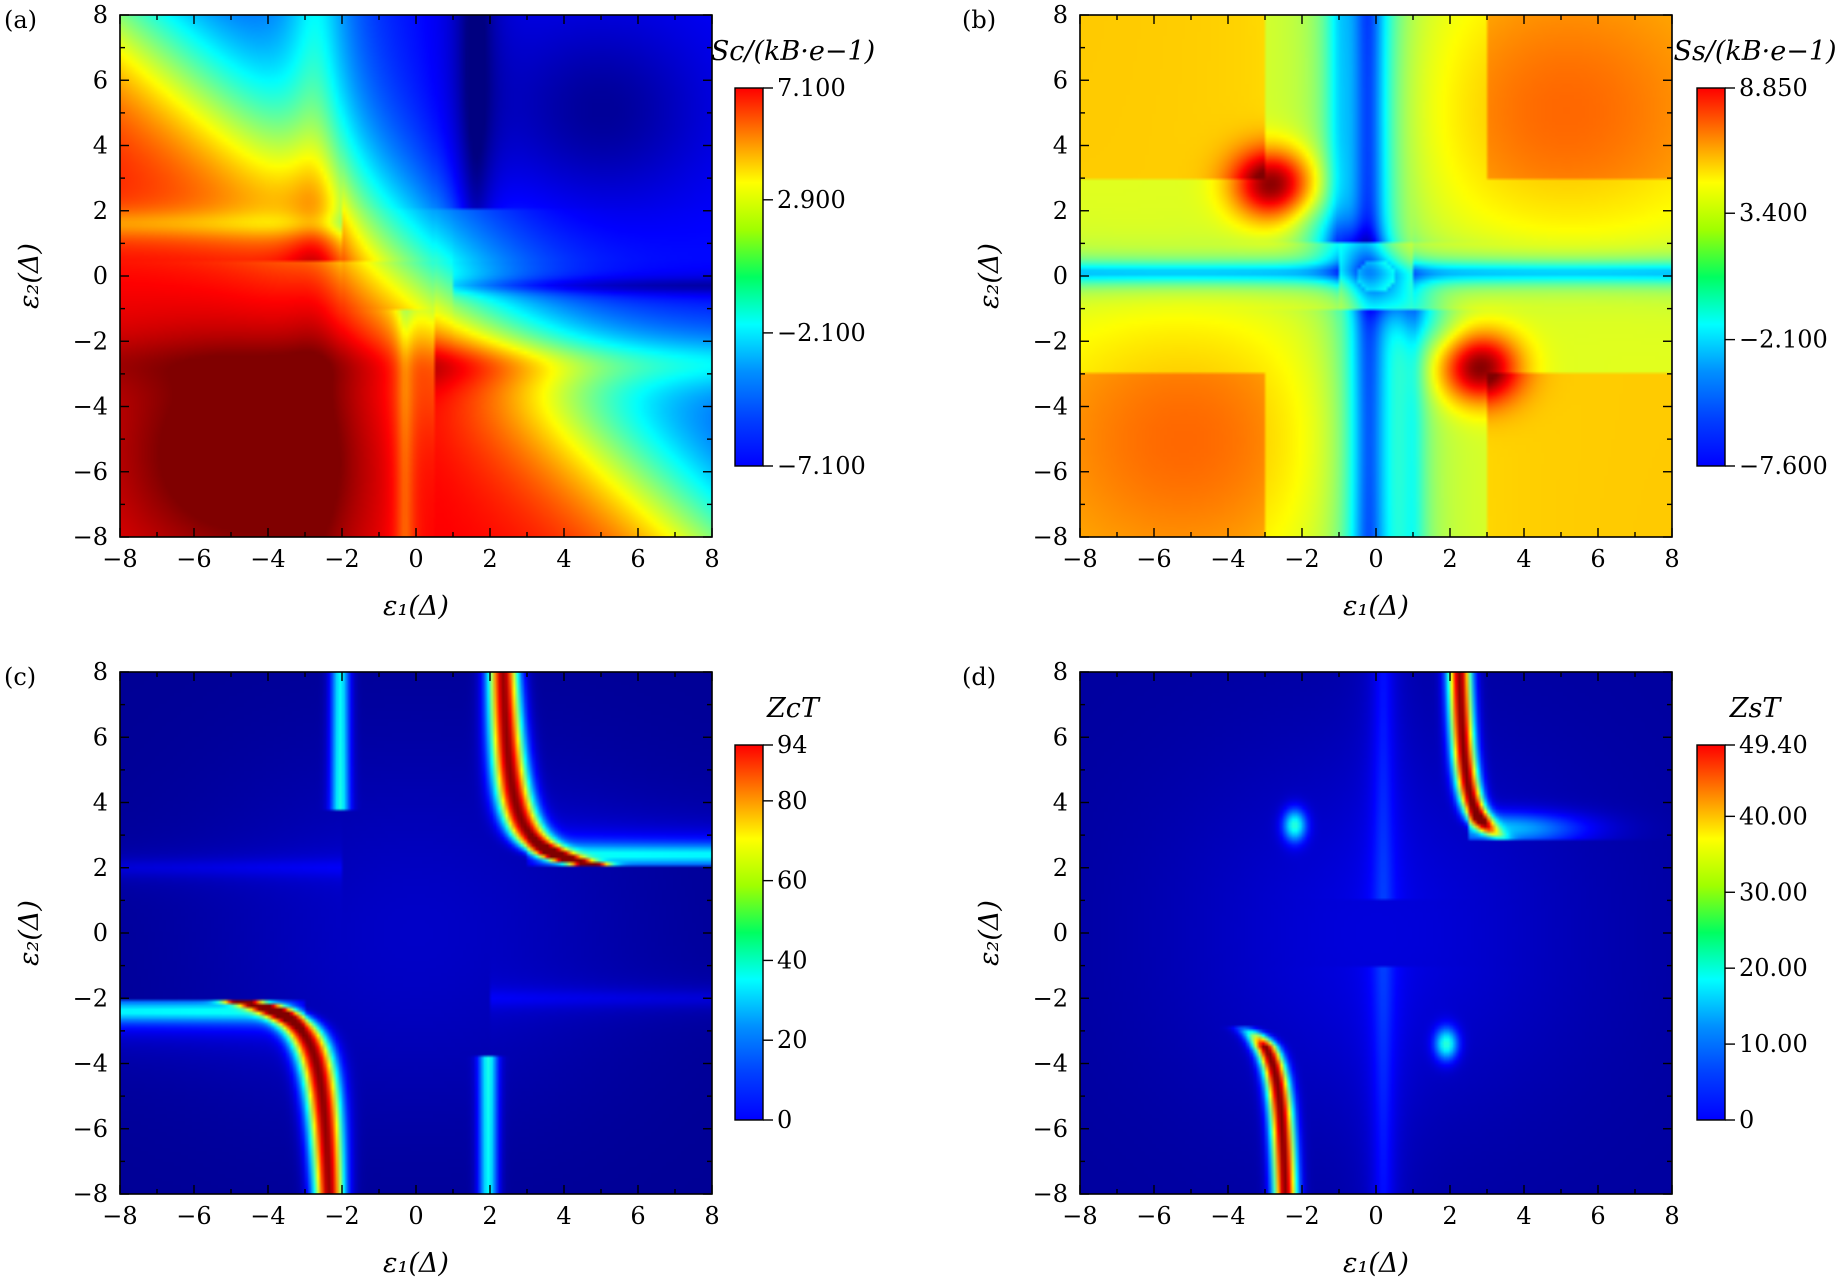  What do you see at coordinates (792, 881) in the screenshot?
I see `colorbar-tick-label: 60` at bounding box center [792, 881].